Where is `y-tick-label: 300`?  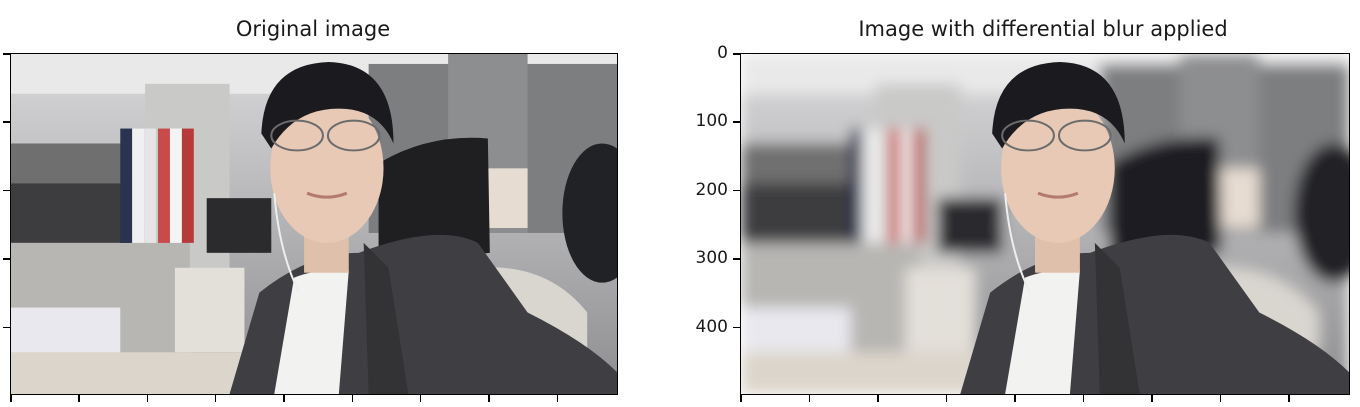 y-tick-label: 300 is located at coordinates (711, 258).